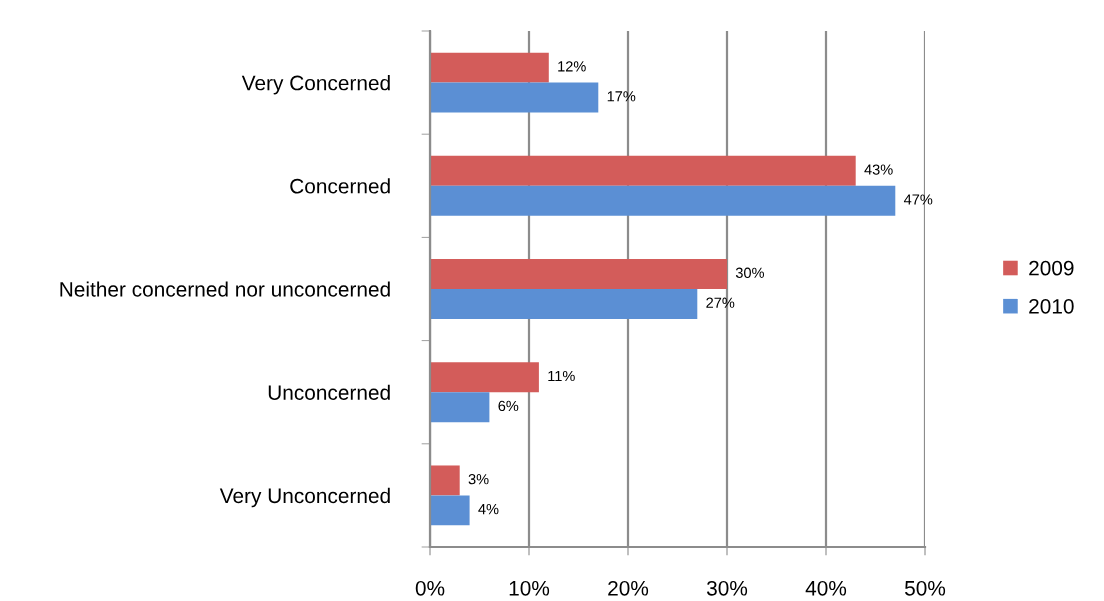  What do you see at coordinates (925, 588) in the screenshot?
I see `x-tick-label: 50%` at bounding box center [925, 588].